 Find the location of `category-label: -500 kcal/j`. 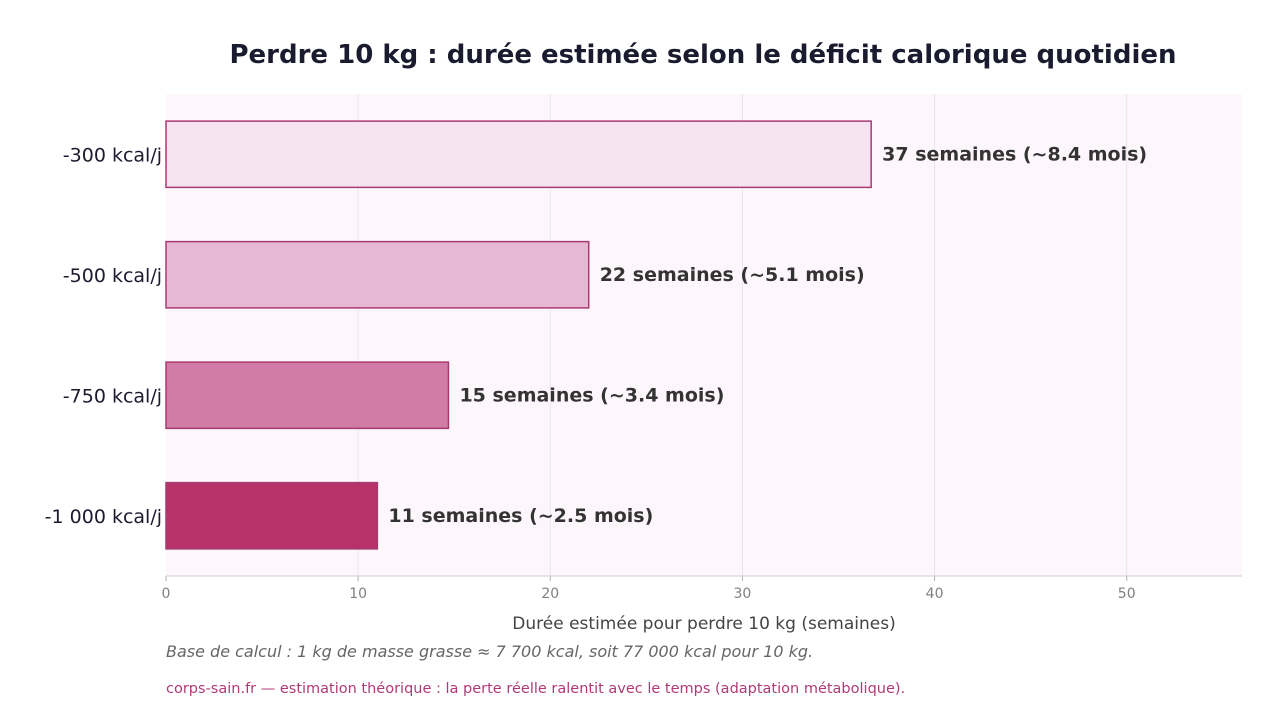

category-label: -500 kcal/j is located at coordinates (112, 276).